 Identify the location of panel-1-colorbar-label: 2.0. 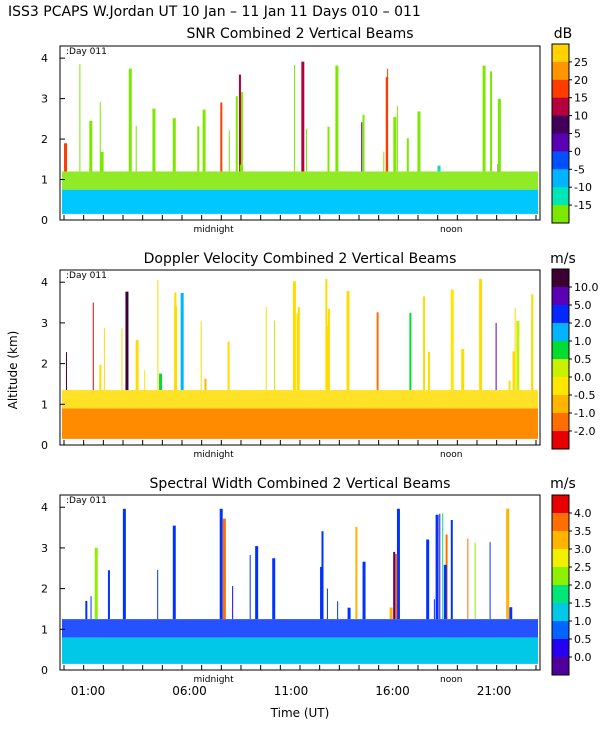
(583, 323).